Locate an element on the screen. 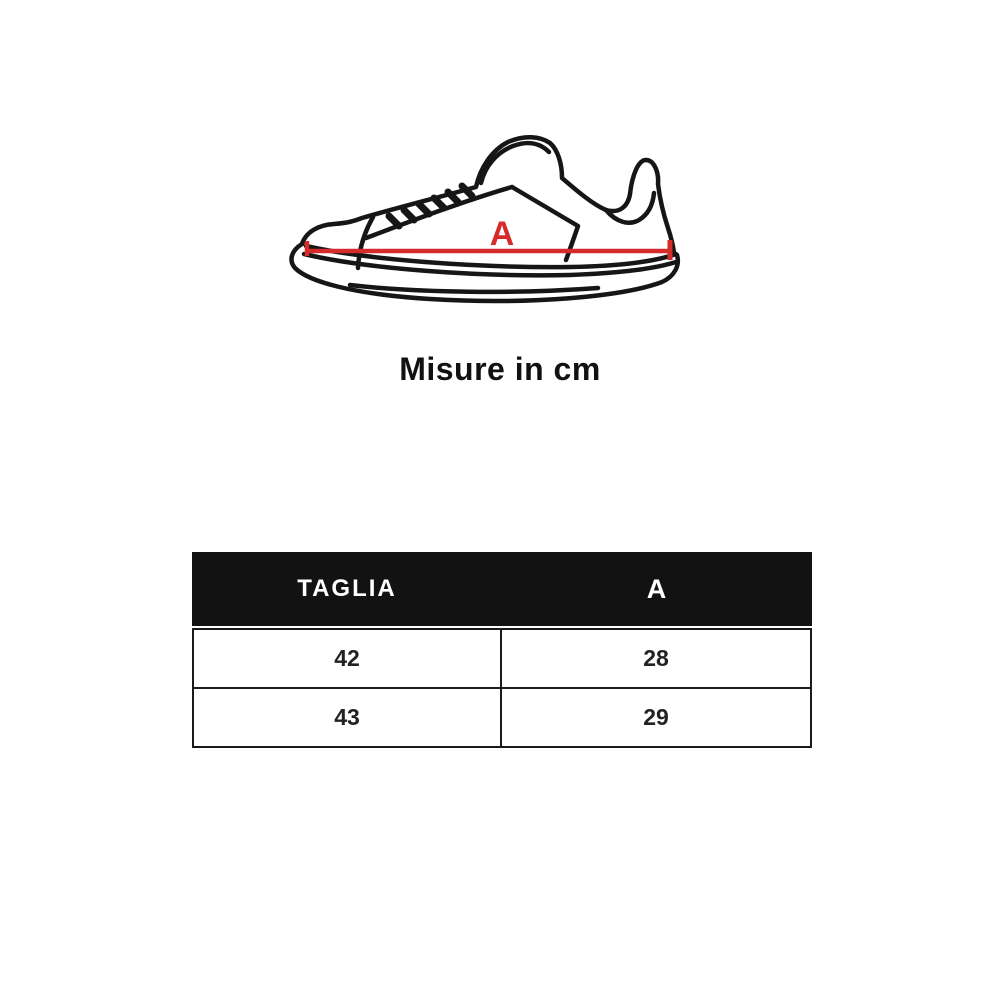 This screenshot has height=1000, width=1000. upper-outline is located at coordinates (488, 195).